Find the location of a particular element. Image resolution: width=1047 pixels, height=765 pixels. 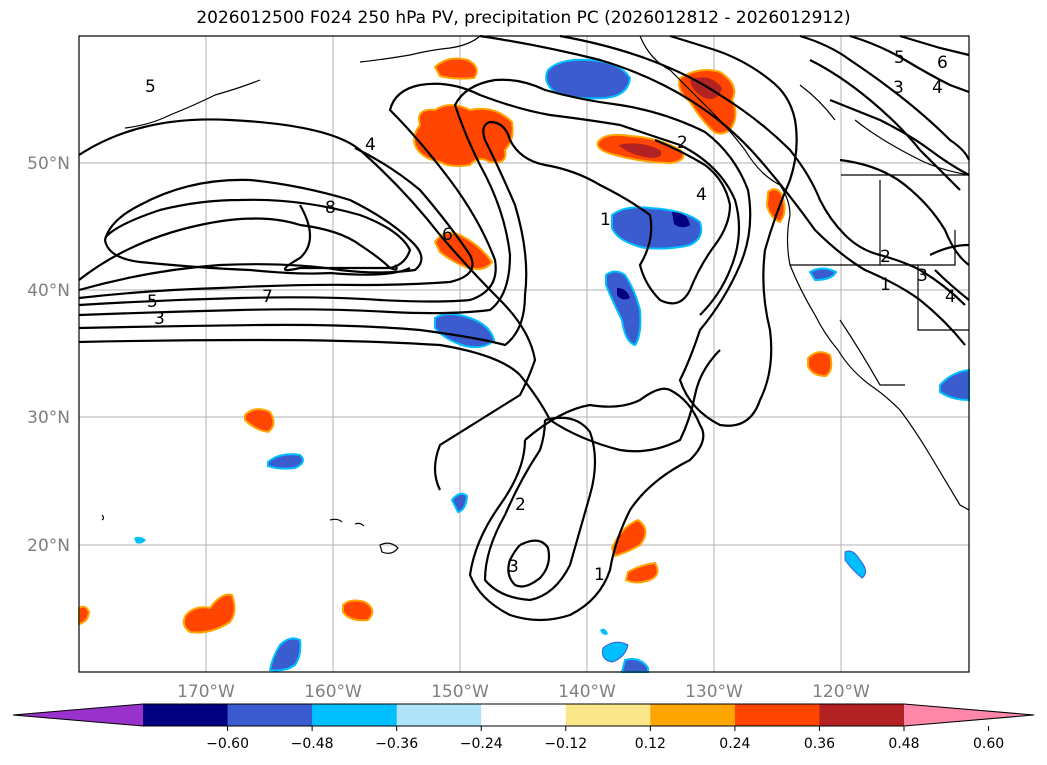

lon-label: 150°W is located at coordinates (460, 692).